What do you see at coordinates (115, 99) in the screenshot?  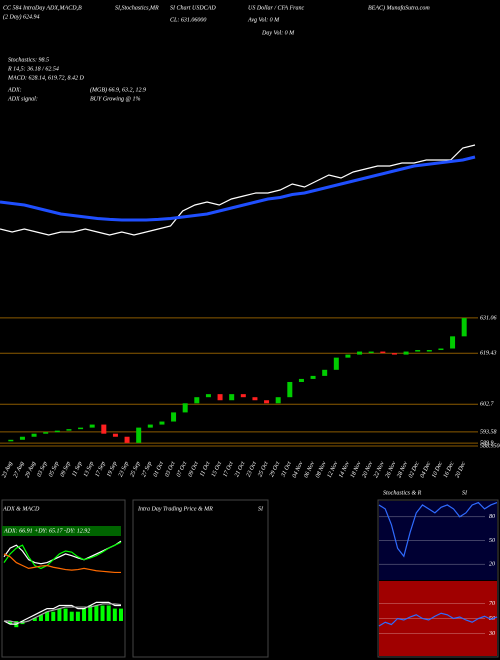 I see `header-text: BUY Growing @ 1%` at bounding box center [115, 99].